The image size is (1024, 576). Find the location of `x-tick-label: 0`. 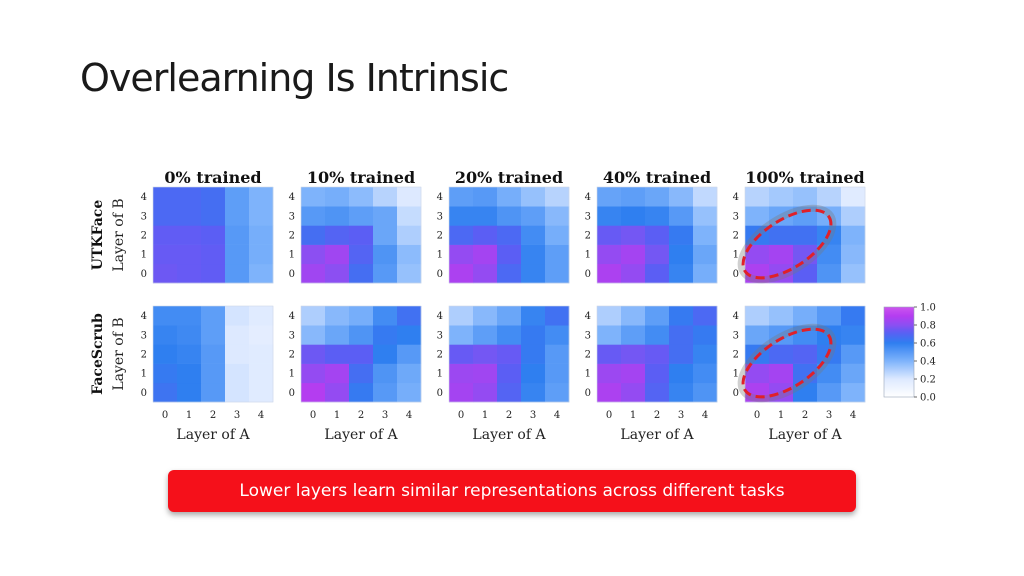

x-tick-label: 0 is located at coordinates (165, 415).